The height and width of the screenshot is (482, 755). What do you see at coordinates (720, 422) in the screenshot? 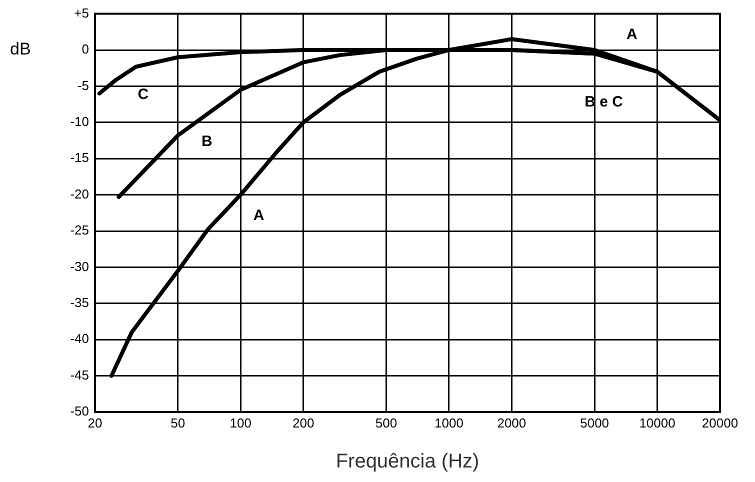
I see `x-tick-label: 20000` at bounding box center [720, 422].